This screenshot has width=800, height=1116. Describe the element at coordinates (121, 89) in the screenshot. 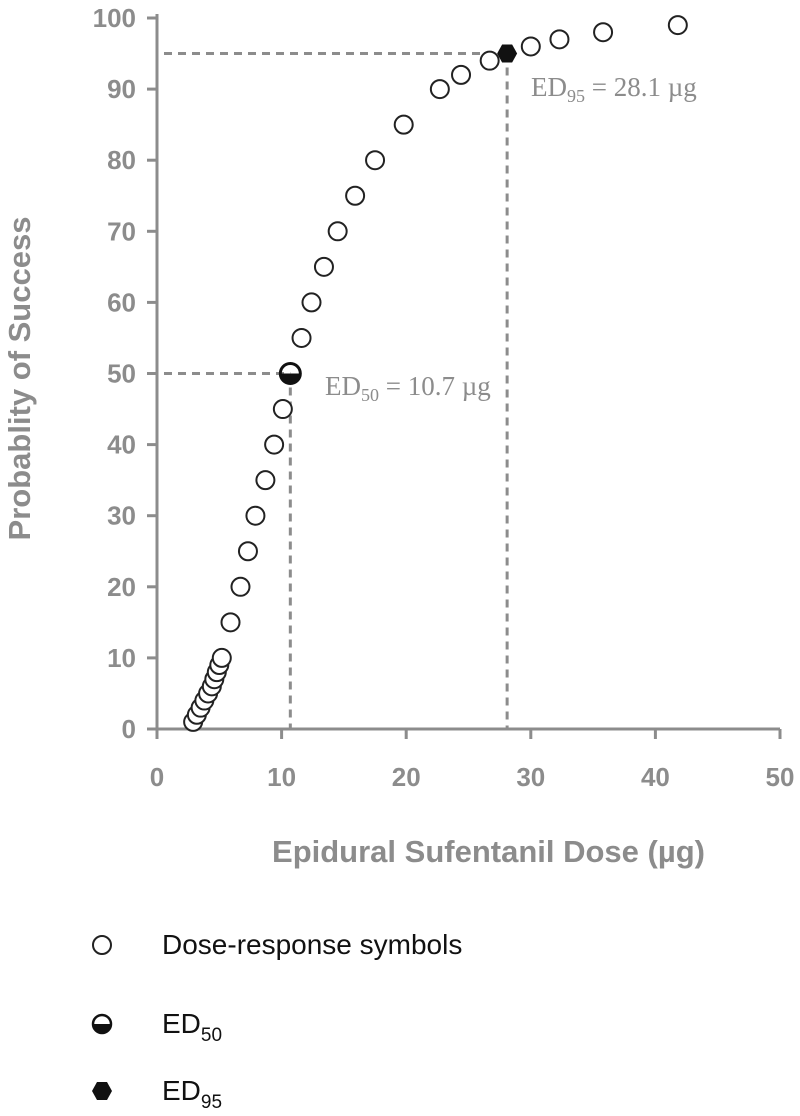

I see `y-tick-label: 90` at that location.